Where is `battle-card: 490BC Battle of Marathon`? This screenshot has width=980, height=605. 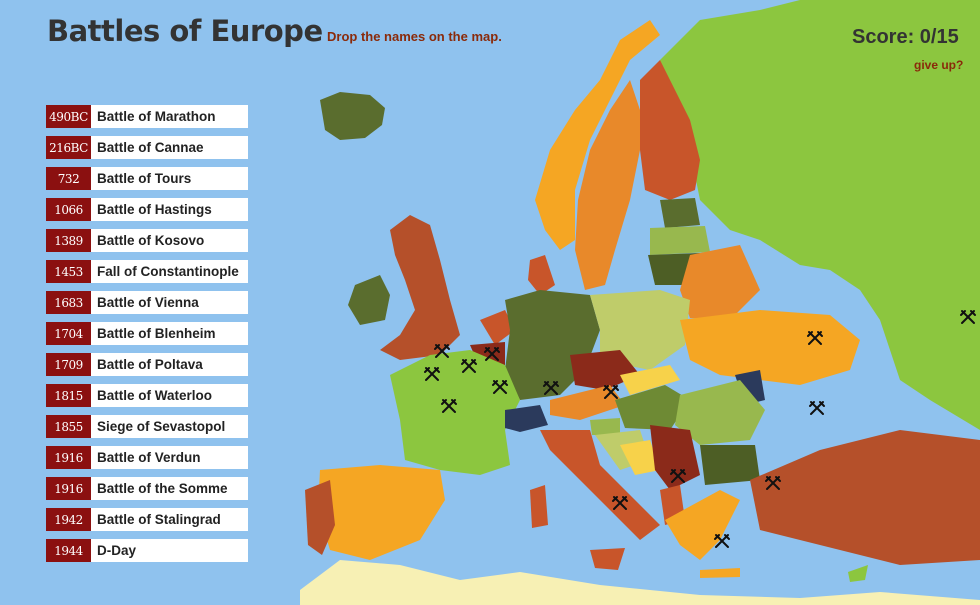 battle-card: 490BC Battle of Marathon is located at coordinates (147, 116).